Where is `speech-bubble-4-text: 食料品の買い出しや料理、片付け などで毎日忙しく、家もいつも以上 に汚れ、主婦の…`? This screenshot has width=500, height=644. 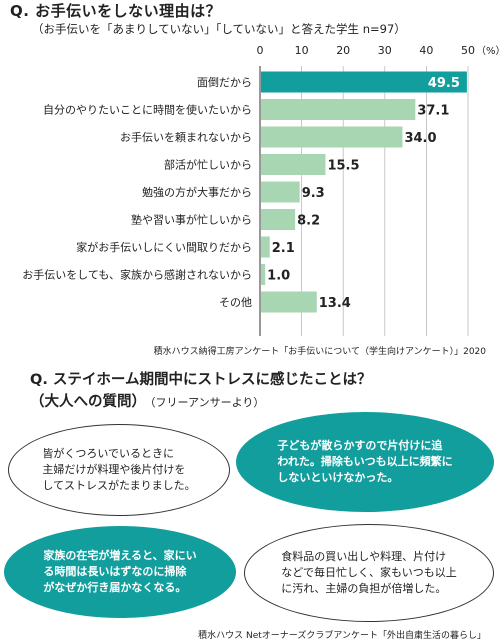
speech-bubble-4-text: 食料品の買い出しや料理、片付け などで毎日忙しく、家もいつも以上 に汚れ、主婦の… is located at coordinates (369, 572).